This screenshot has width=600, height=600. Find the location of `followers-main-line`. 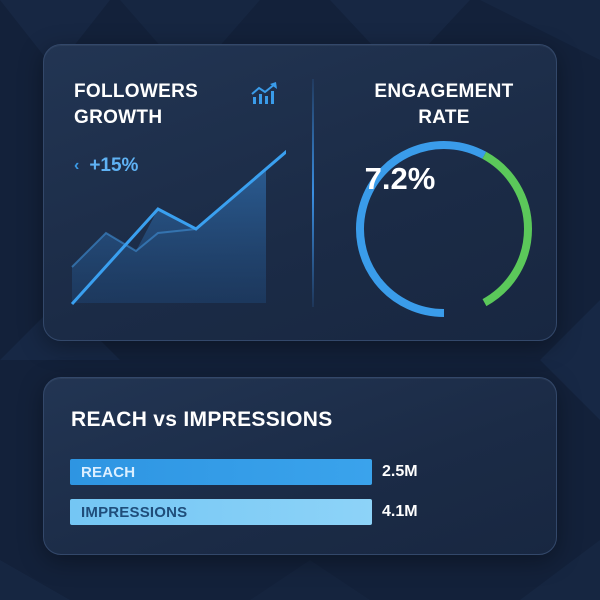

followers-main-line is located at coordinates (178, 227).